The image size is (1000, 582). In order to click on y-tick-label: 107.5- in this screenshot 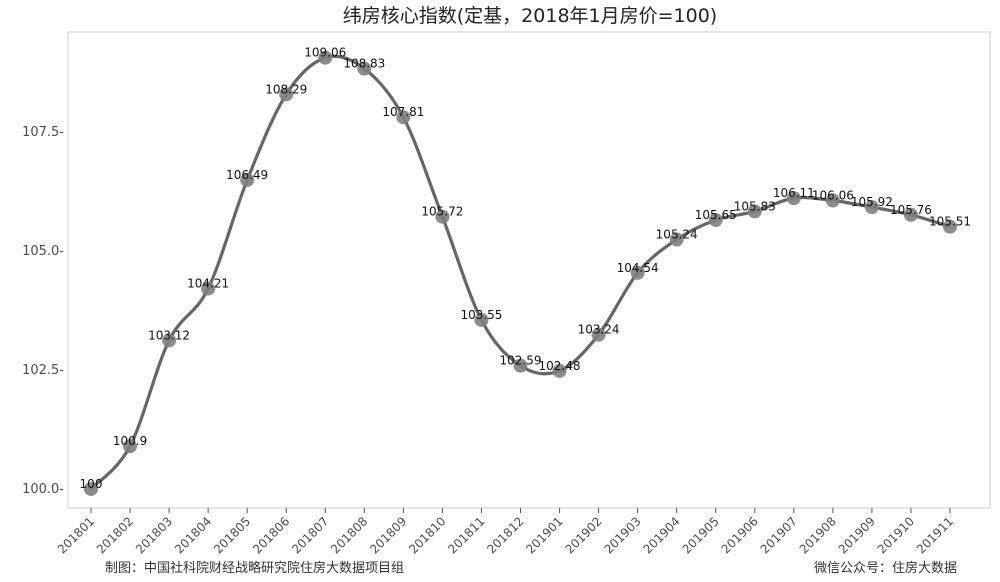, I will do `click(43, 132)`.